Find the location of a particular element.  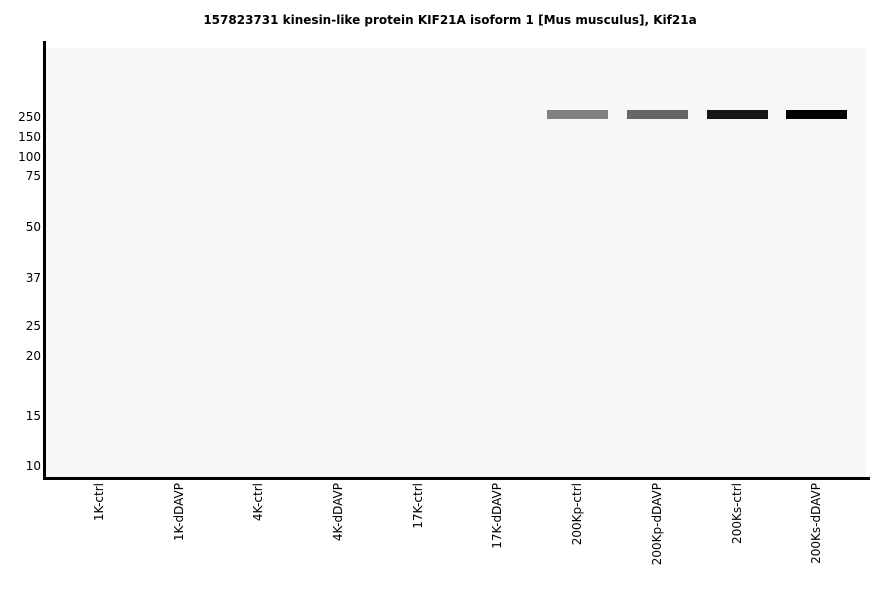

x-tick-label-1K-dDAVP: 1K-dDAVP is located at coordinates (179, 512).